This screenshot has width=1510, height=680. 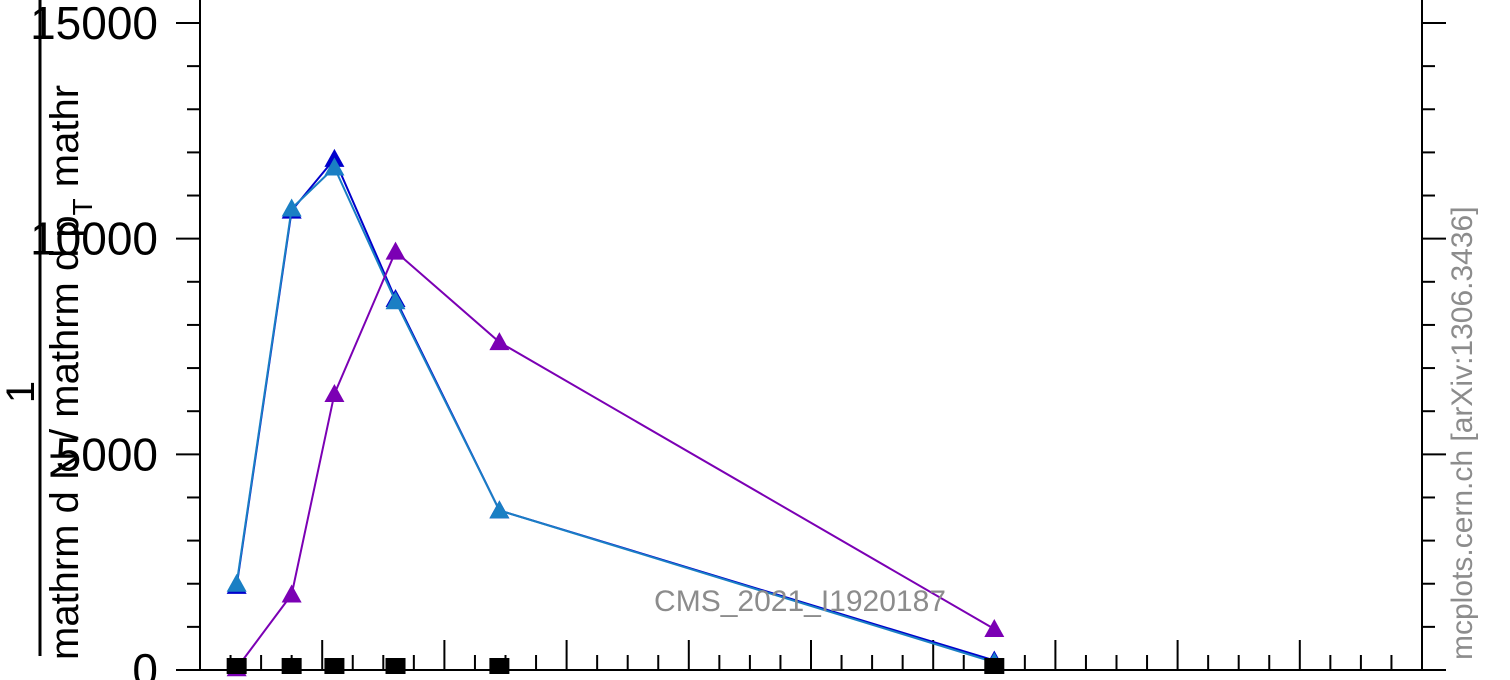 What do you see at coordinates (145, 662) in the screenshot?
I see `y-tick-label: 0` at bounding box center [145, 662].